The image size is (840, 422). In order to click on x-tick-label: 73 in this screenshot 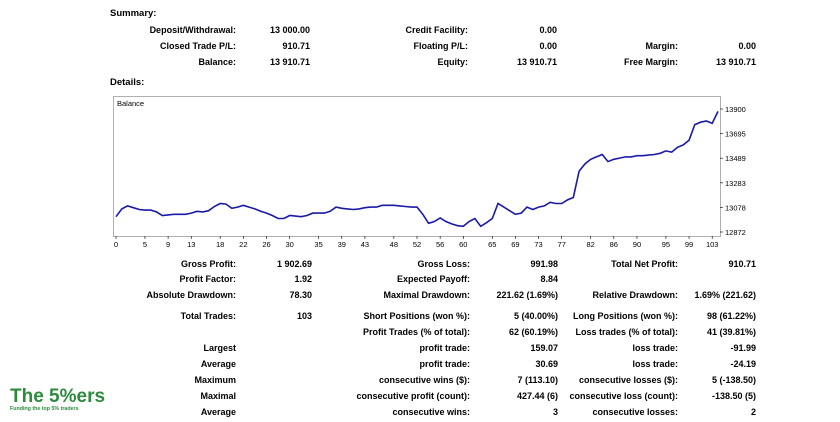, I will do `click(538, 244)`.